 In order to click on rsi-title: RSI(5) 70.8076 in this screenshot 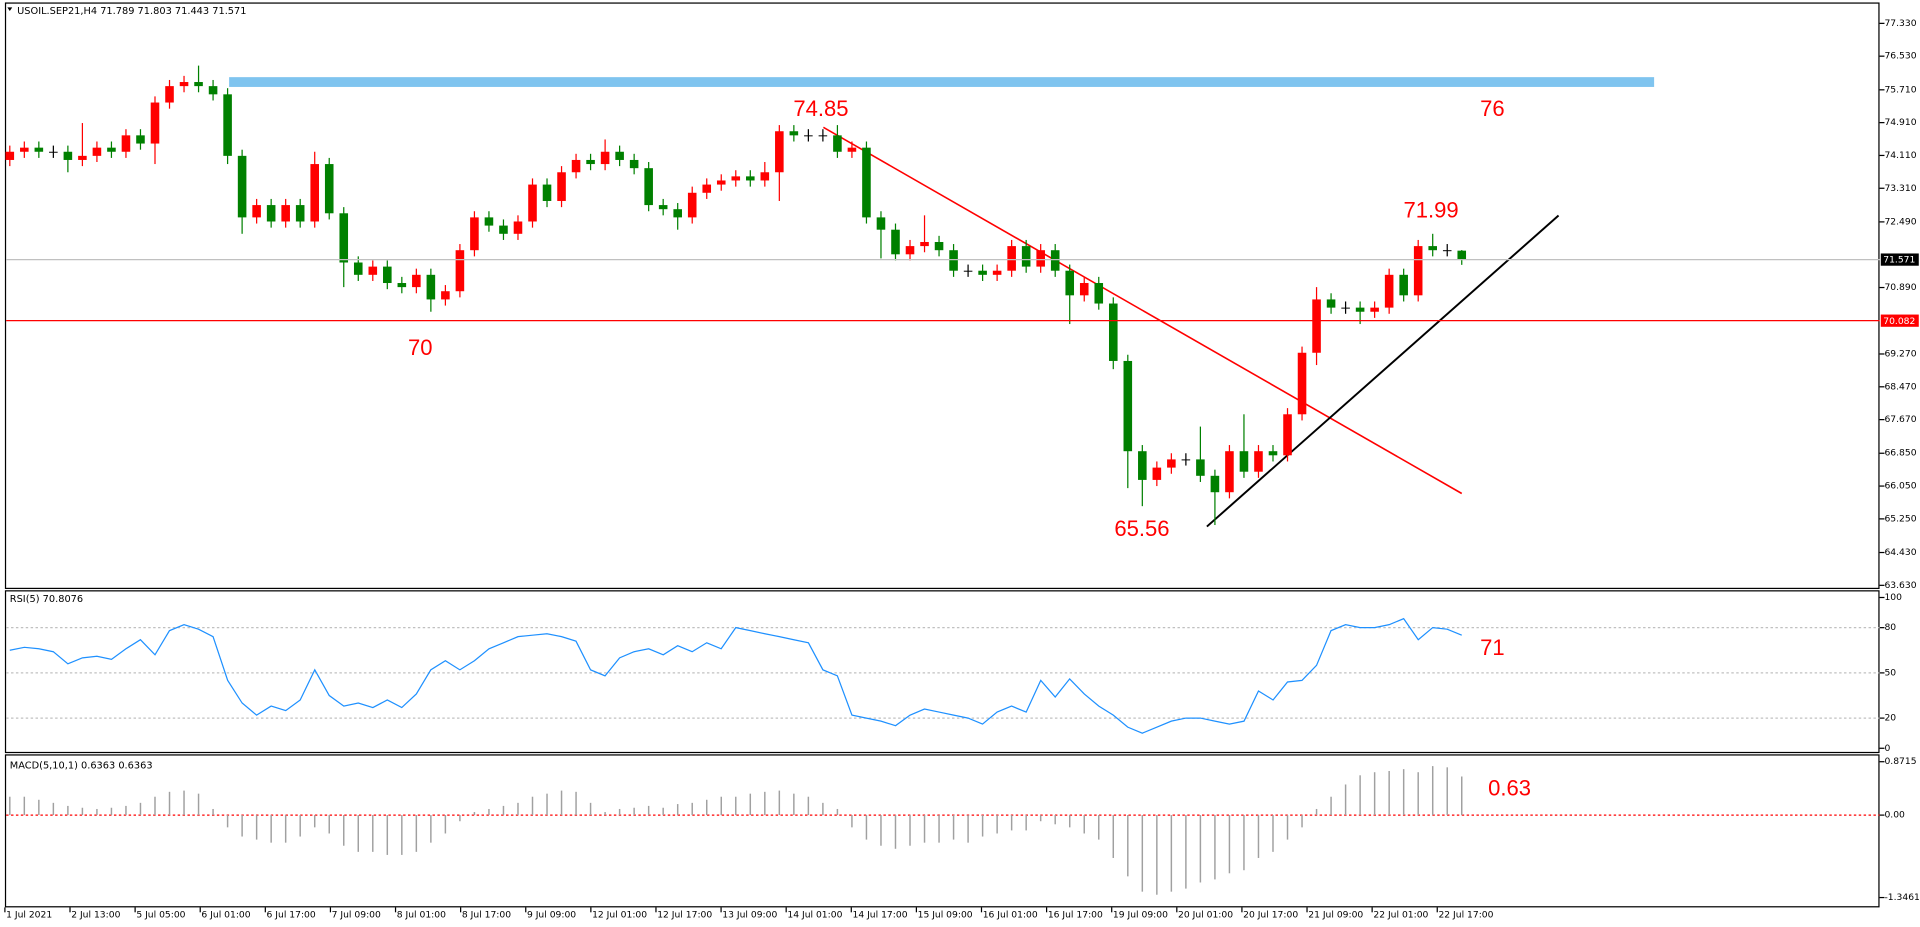, I will do `click(46, 599)`.